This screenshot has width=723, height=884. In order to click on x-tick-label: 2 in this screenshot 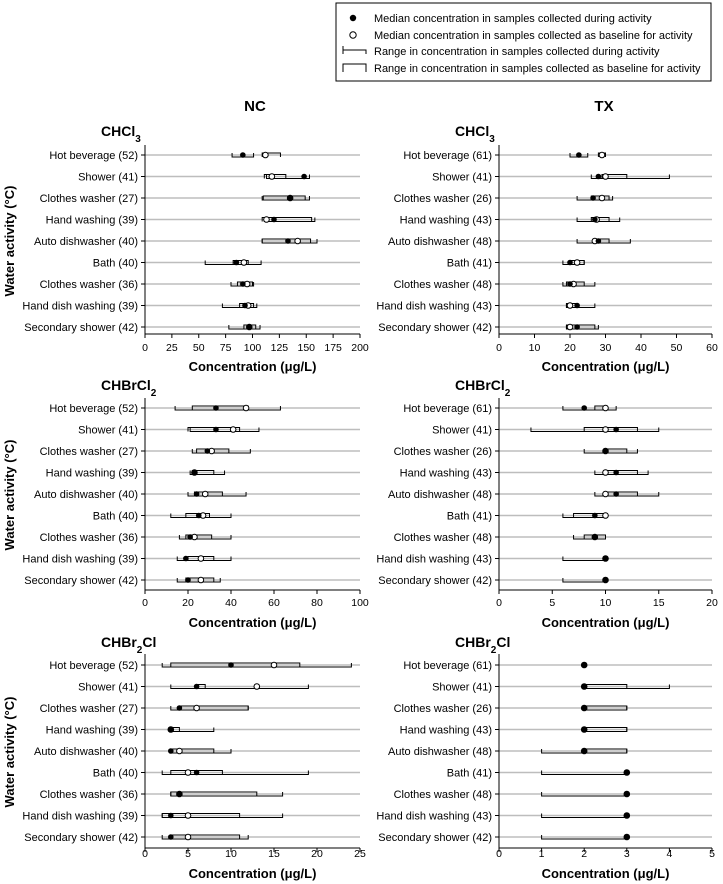, I will do `click(584, 854)`.